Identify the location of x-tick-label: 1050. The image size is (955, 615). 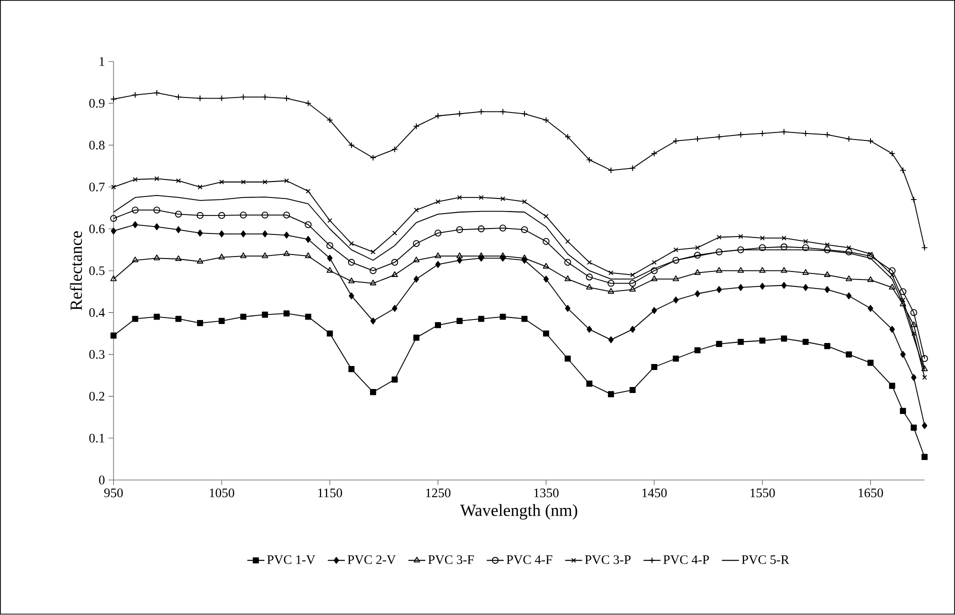
(222, 493).